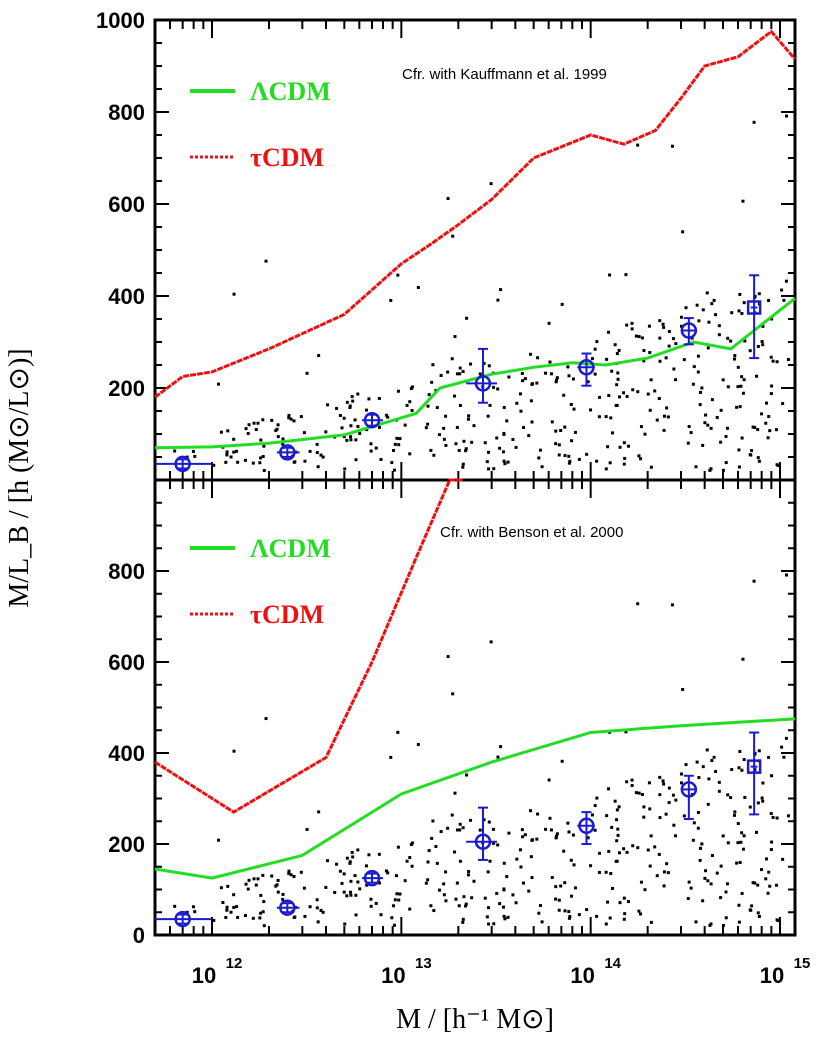 Image resolution: width=826 pixels, height=1039 pixels. Describe the element at coordinates (475, 1019) in the screenshot. I see `x-axis-label: M / [h⁻¹ M⊙]` at that location.